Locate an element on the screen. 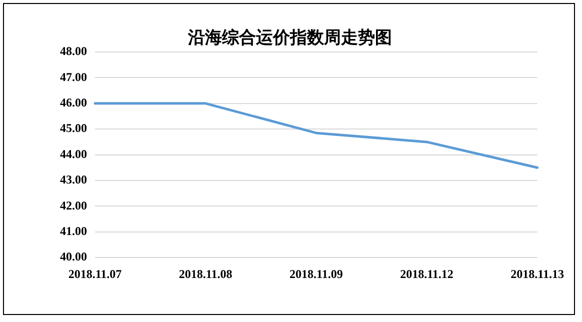 The image size is (582, 322). y-tick-label: 40.00 is located at coordinates (73, 257).